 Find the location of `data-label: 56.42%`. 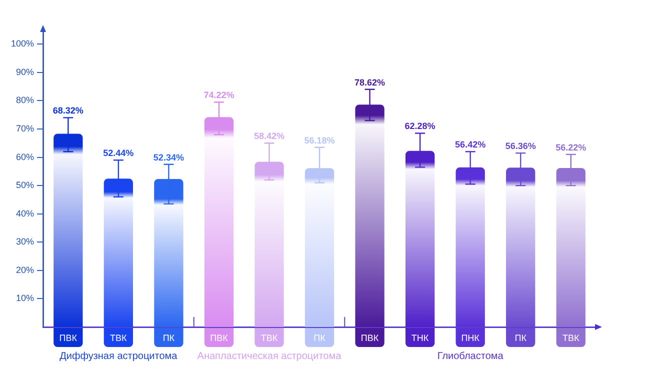

data-label: 56.42% is located at coordinates (470, 145).